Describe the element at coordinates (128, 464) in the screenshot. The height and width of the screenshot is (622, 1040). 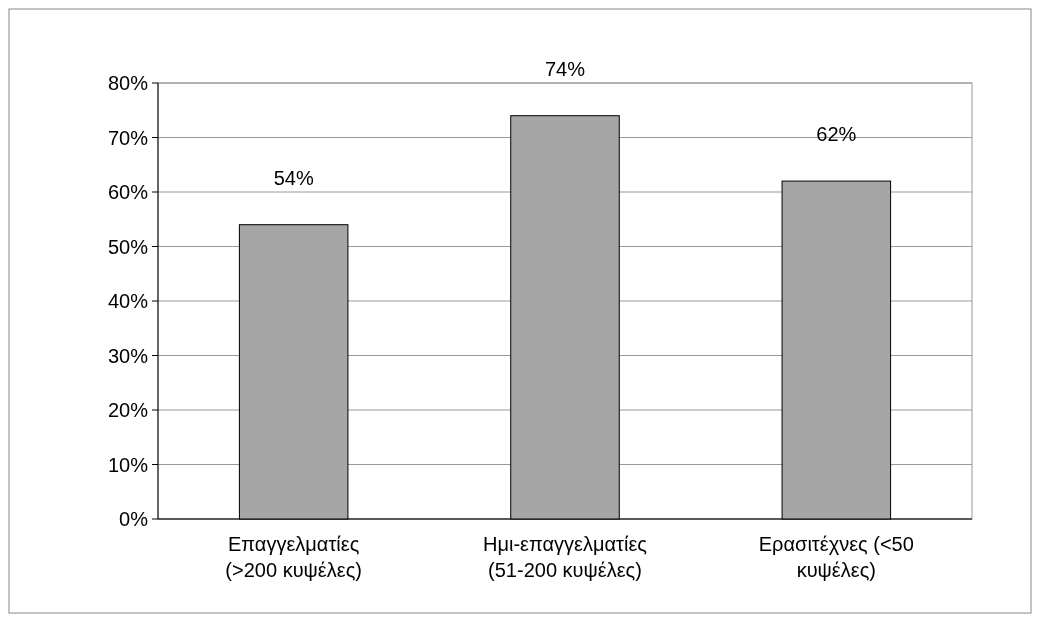
I see `y-tick-label: 10%` at that location.